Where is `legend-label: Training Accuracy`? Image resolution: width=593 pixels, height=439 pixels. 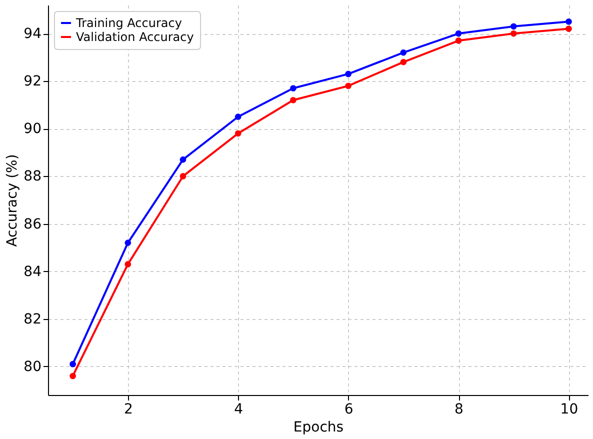
legend-label: Training Accuracy is located at coordinates (128, 23).